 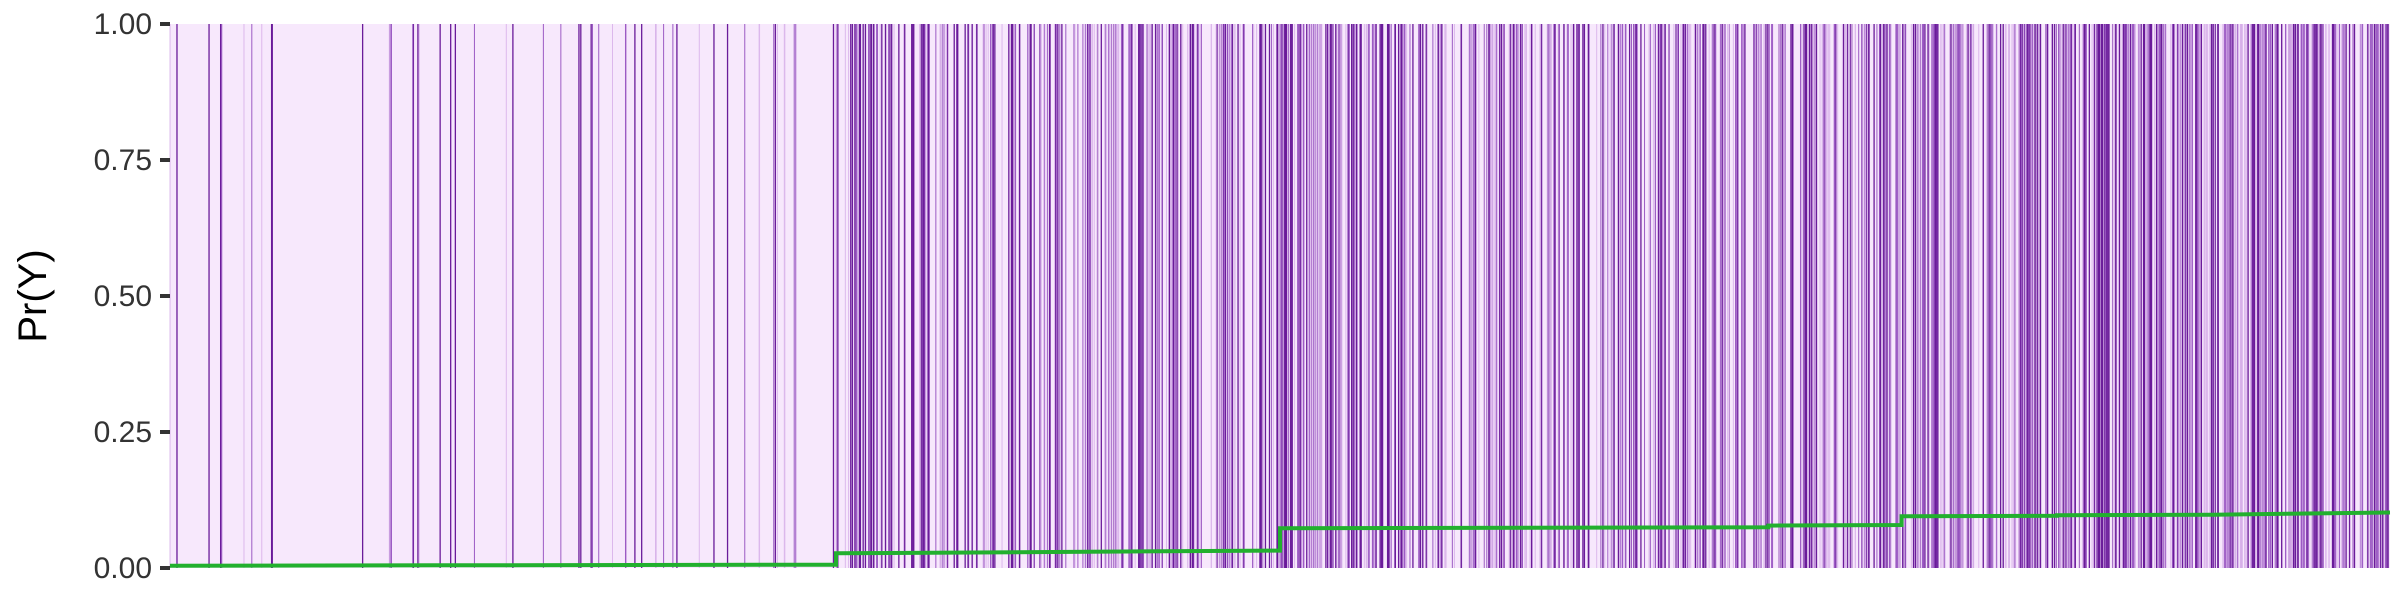 What do you see at coordinates (123, 432) in the screenshot?
I see `y-tick-label: 0.25` at bounding box center [123, 432].